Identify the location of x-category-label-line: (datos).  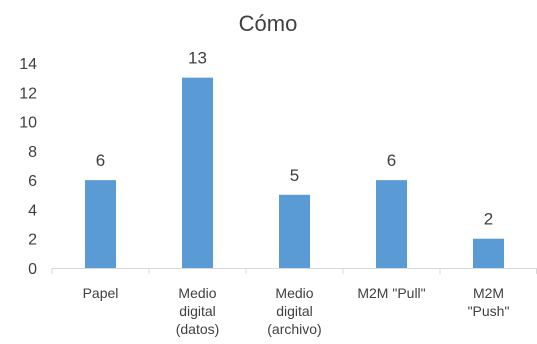
(198, 329).